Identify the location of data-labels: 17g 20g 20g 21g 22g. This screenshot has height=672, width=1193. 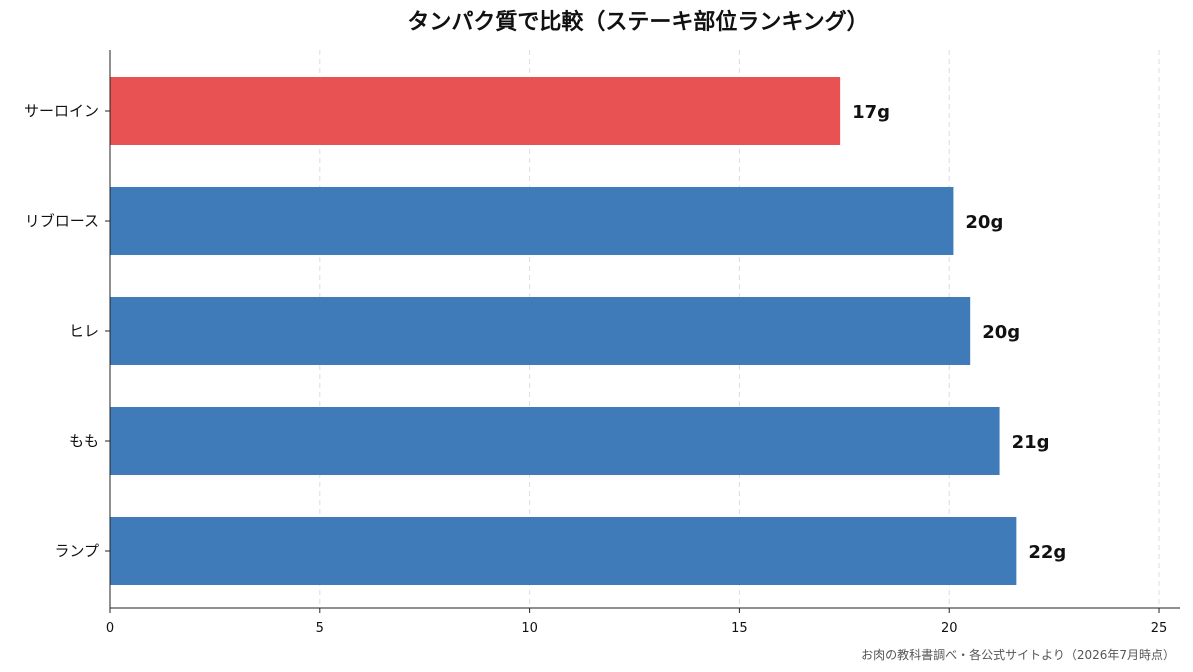
(959, 332).